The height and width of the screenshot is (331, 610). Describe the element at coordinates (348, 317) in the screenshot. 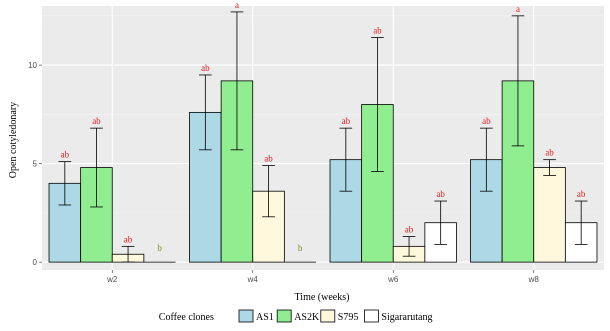

I see `legend-label-s795: S795` at that location.